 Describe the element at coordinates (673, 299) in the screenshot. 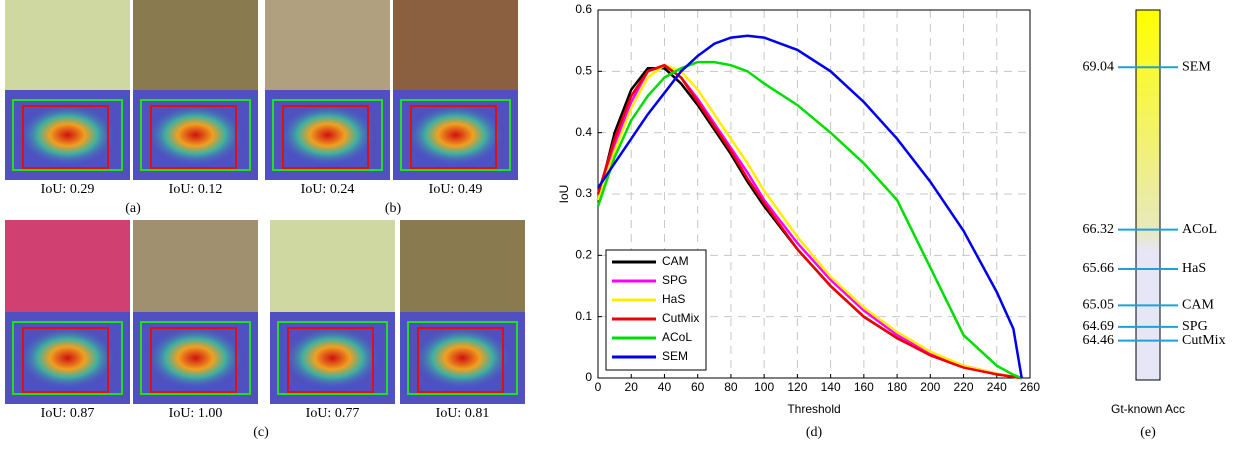

I see `legend-label: HaS` at that location.